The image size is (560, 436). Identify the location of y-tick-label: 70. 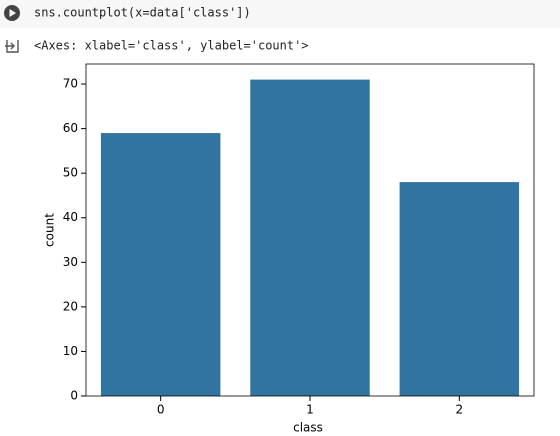
(70, 84).